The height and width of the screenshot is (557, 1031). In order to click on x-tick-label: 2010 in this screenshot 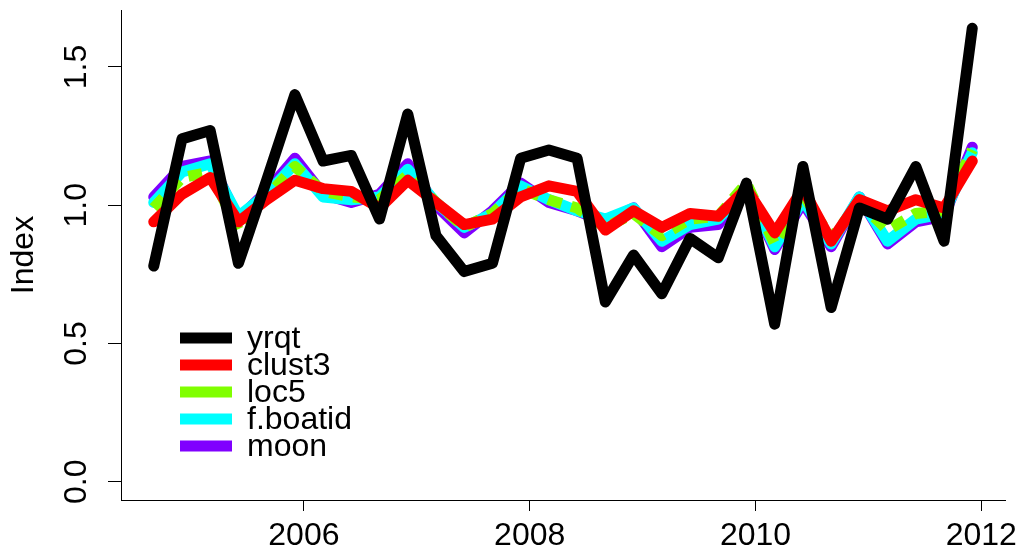, I will do `click(755, 534)`.